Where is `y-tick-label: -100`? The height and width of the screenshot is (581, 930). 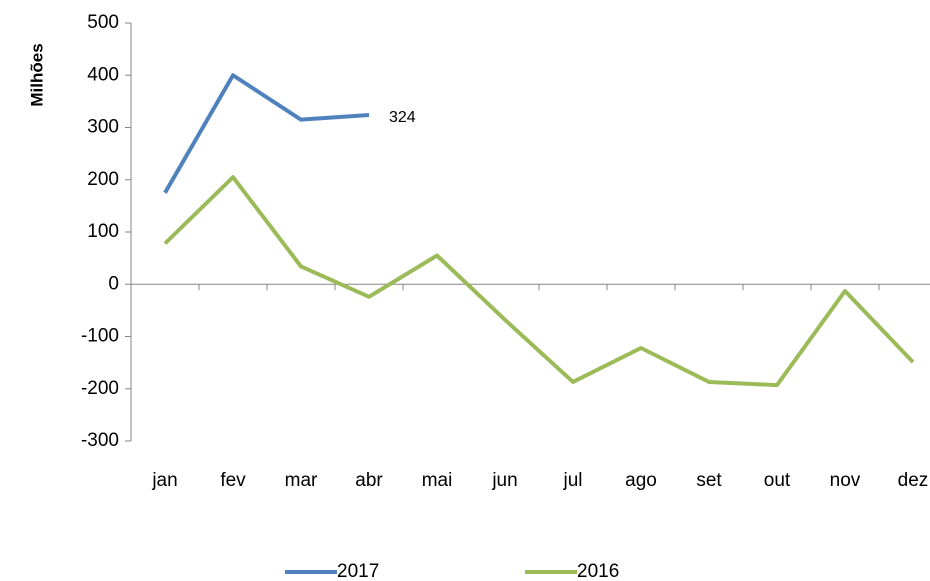 y-tick-label: -100 is located at coordinates (100, 336).